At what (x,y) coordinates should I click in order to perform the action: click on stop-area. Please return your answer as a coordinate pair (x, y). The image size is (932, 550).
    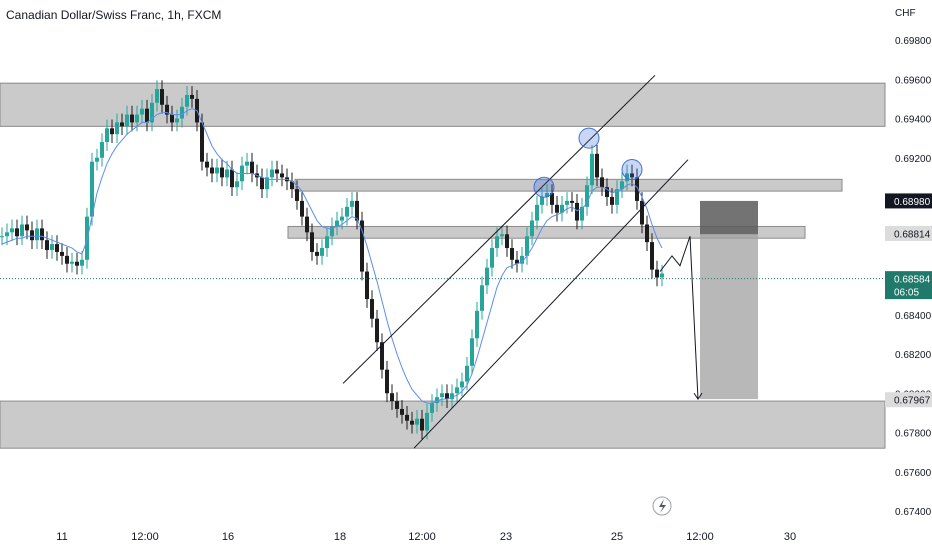
    Looking at the image, I should click on (729, 217).